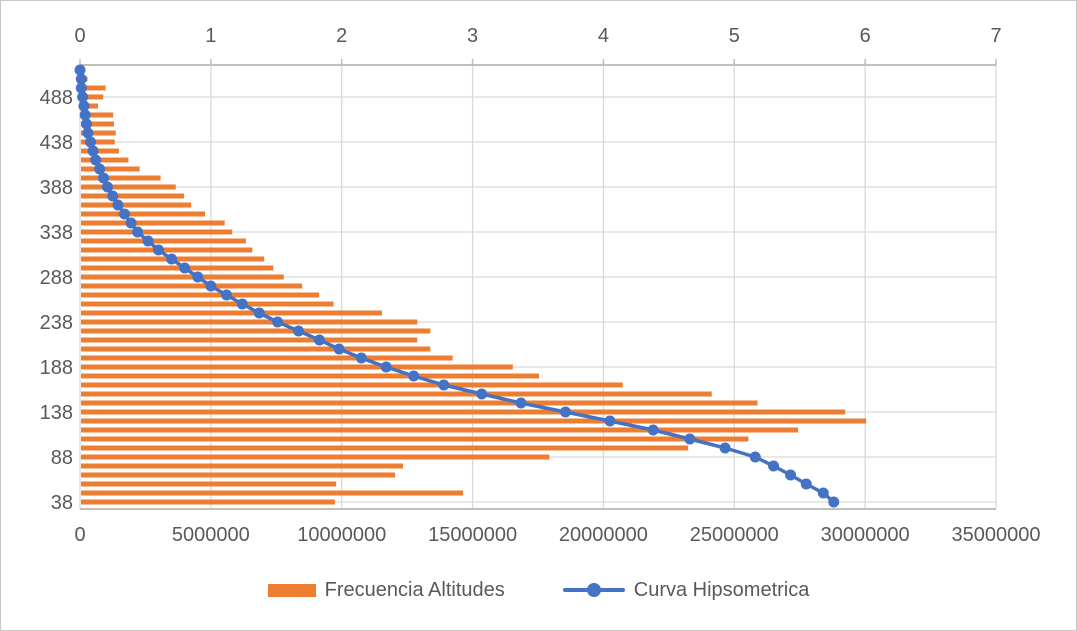  What do you see at coordinates (734, 36) in the screenshot?
I see `svg-text: 5` at bounding box center [734, 36].